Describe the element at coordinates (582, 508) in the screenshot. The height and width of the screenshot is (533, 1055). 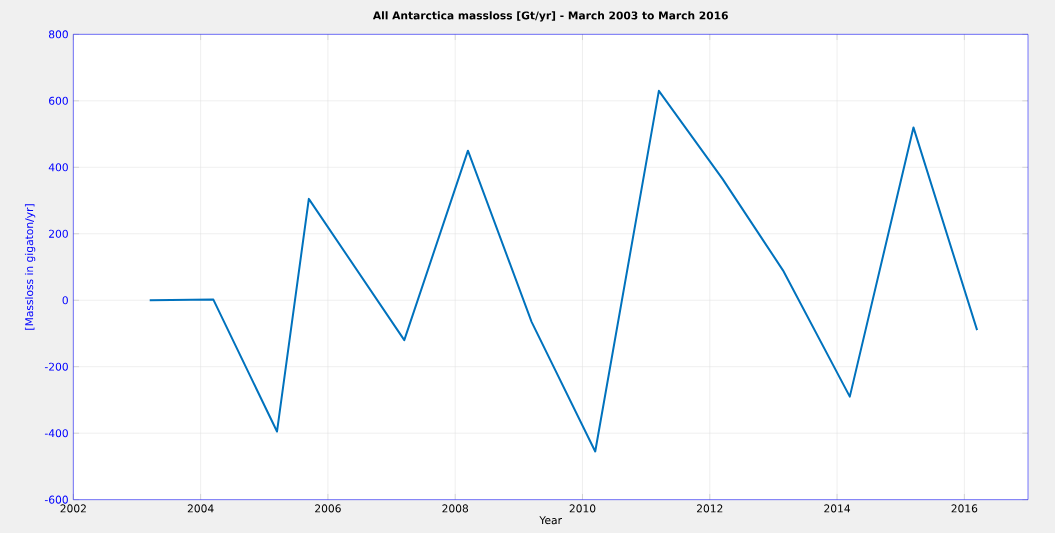
I see `x-tick-label: 2010` at that location.